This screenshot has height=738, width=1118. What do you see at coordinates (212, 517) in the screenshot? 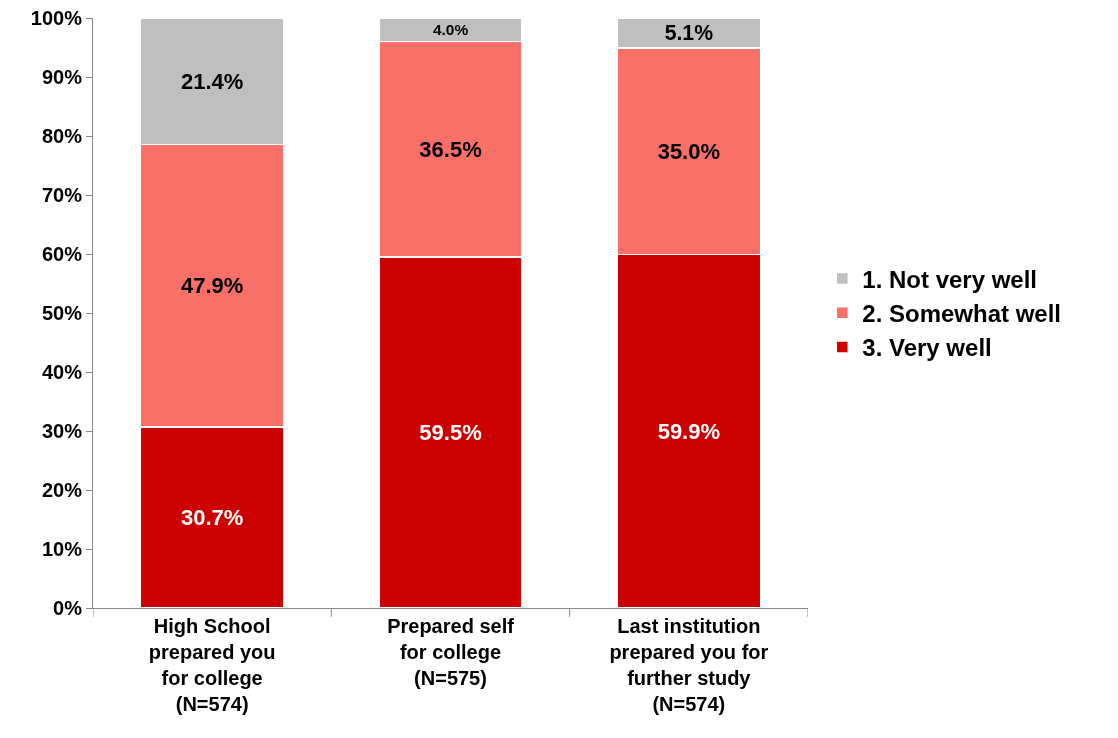
I see `data-label: 30.7%` at bounding box center [212, 517].